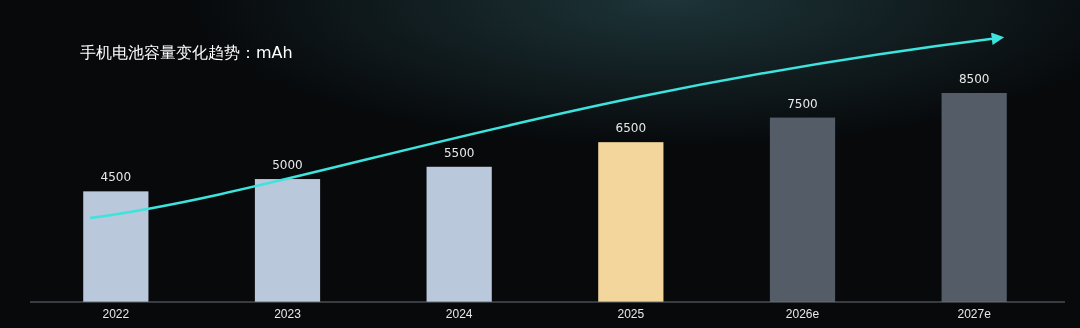  Describe the element at coordinates (459, 314) in the screenshot. I see `x-tick-label: 2024` at that location.